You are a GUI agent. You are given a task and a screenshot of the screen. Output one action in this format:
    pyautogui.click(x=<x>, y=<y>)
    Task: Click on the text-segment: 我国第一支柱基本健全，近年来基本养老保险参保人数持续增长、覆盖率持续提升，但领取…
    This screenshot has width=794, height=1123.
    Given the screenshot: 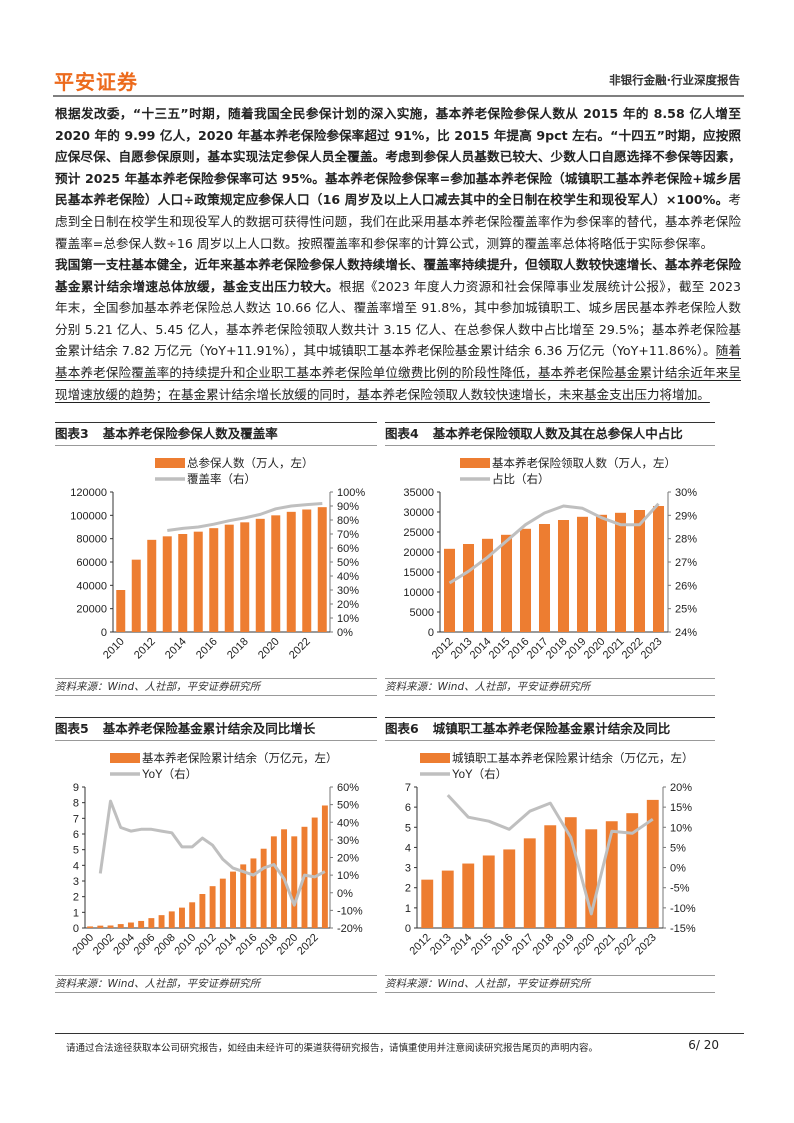 What is the action you would take?
    pyautogui.click(x=398, y=275)
    